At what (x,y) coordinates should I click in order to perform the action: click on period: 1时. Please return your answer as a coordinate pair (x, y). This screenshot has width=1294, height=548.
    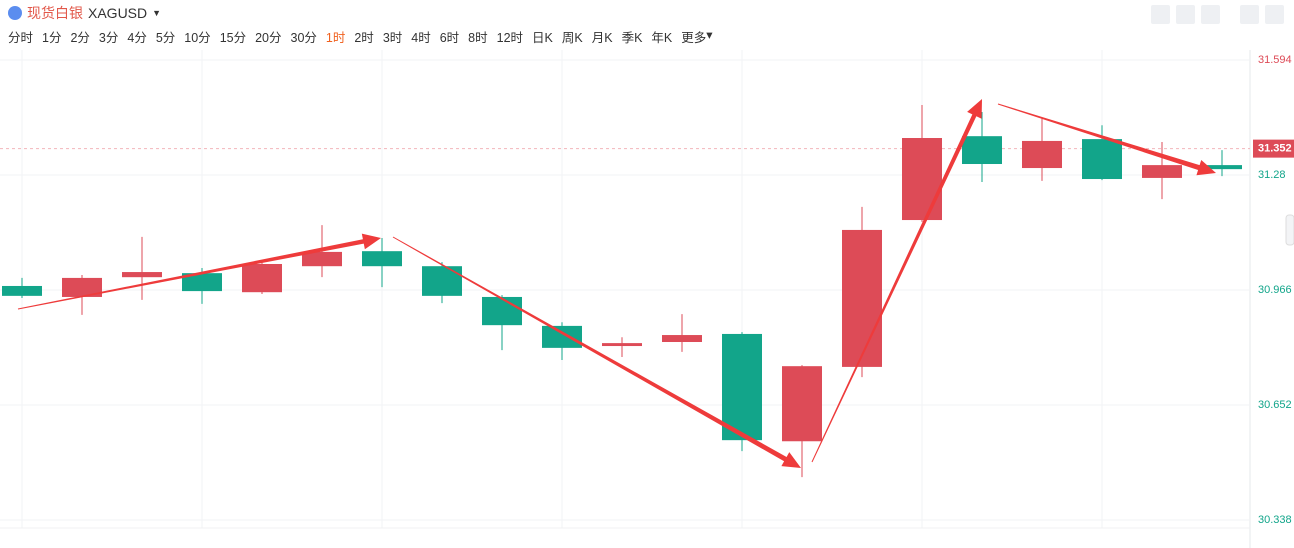
    Looking at the image, I should click on (335, 38).